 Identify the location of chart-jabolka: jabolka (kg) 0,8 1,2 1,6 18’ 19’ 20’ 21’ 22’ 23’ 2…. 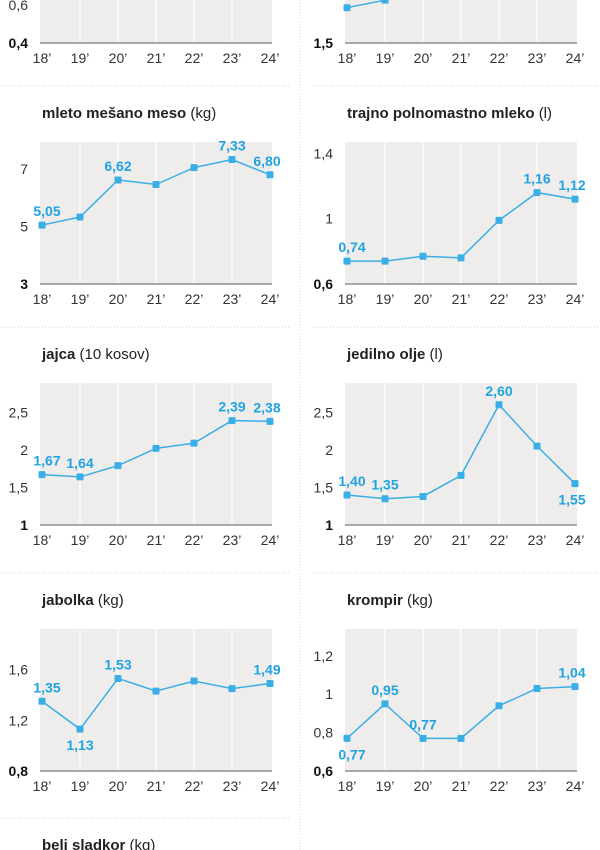
(145, 683).